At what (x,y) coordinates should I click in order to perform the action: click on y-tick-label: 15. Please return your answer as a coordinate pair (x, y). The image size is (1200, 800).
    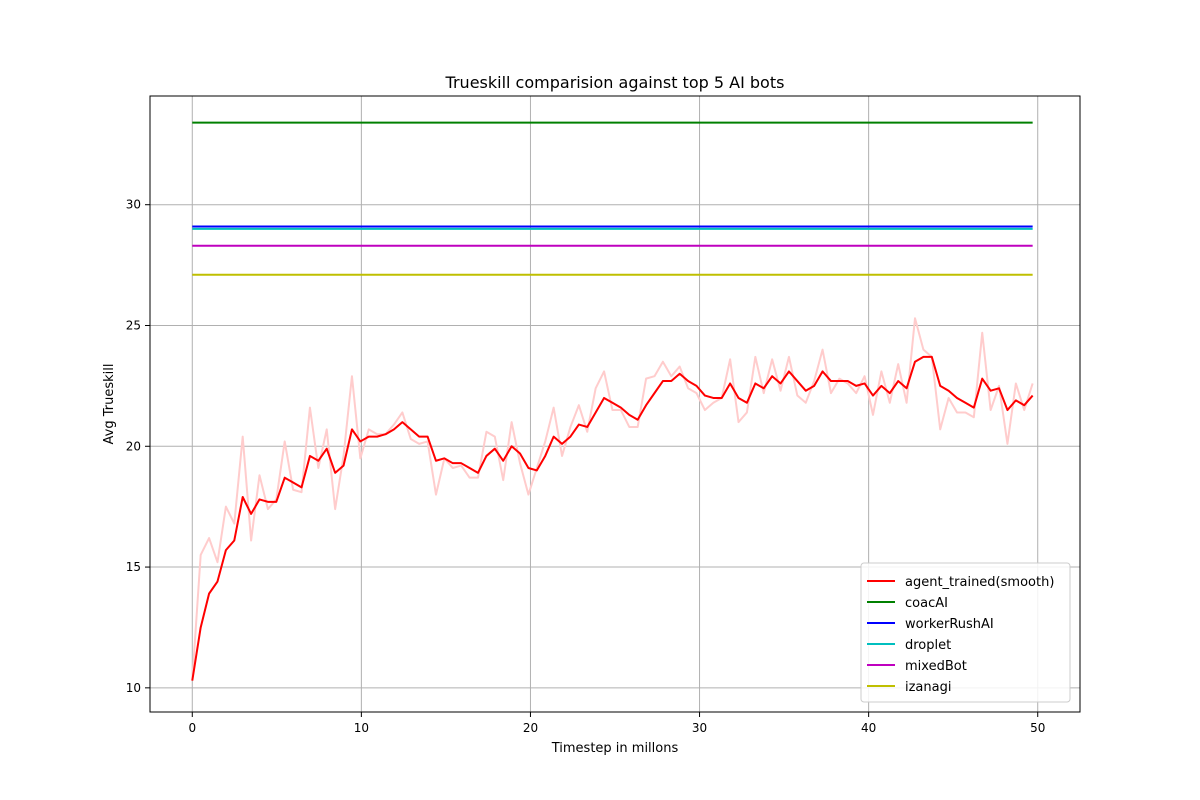
    Looking at the image, I should click on (133, 567).